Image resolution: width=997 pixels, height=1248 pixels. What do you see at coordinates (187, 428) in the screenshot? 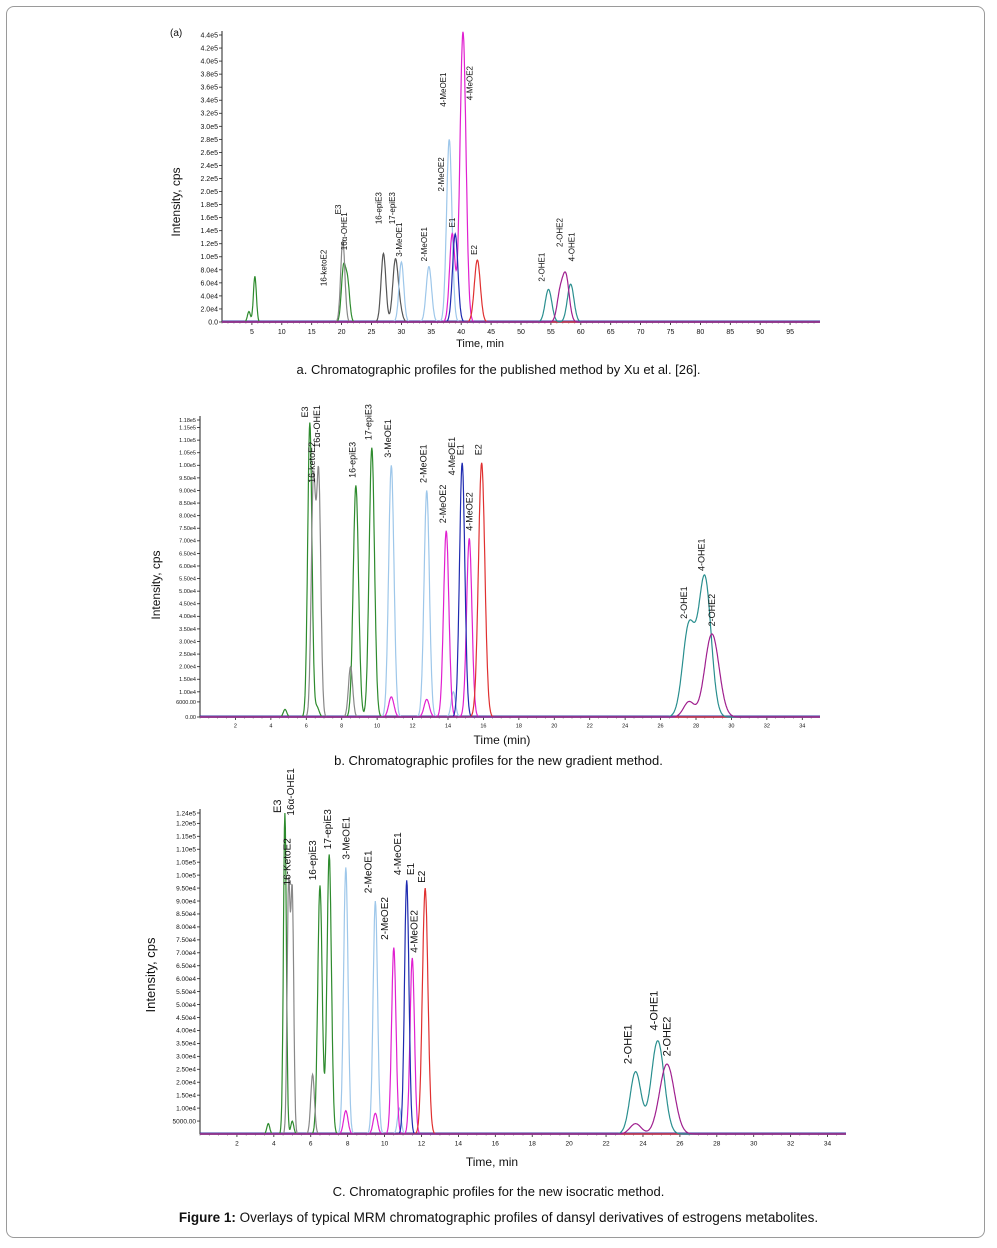
I see `y-tick-label: 1.15e5` at bounding box center [187, 428].